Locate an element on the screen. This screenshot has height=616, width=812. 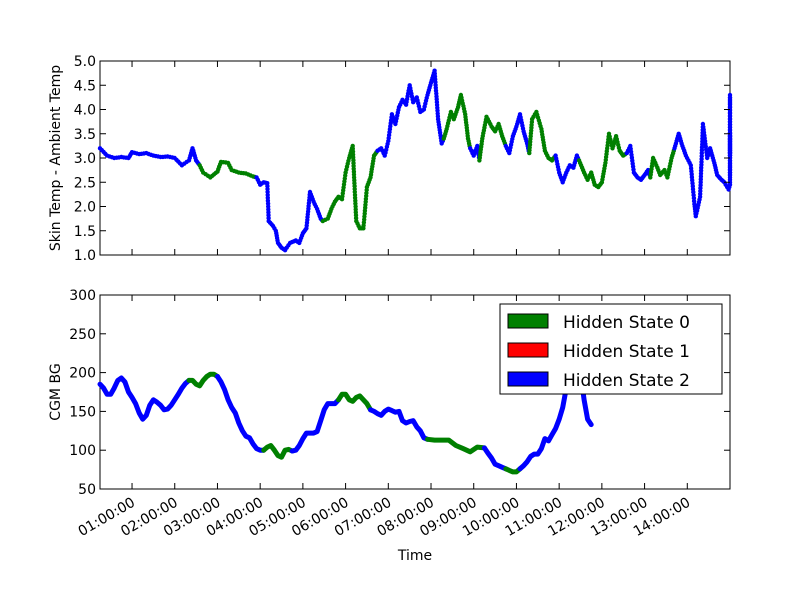
bottom-y-axis-label: CGM BG is located at coordinates (56, 391).